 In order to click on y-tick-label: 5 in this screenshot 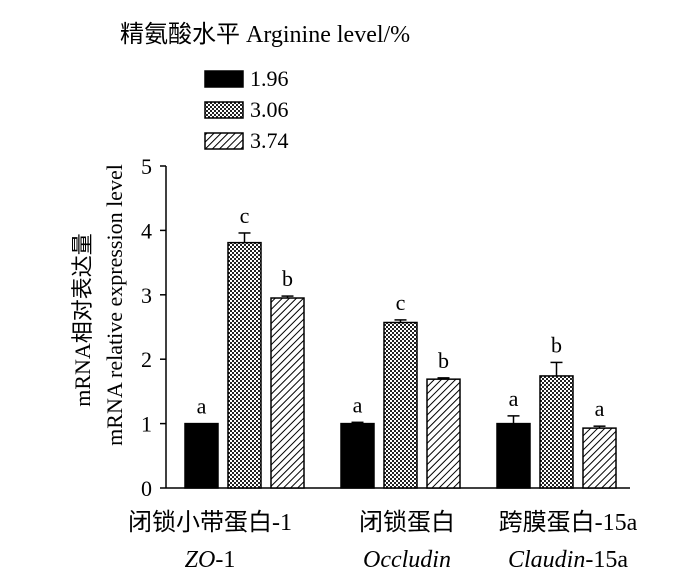, I will do `click(146, 166)`.